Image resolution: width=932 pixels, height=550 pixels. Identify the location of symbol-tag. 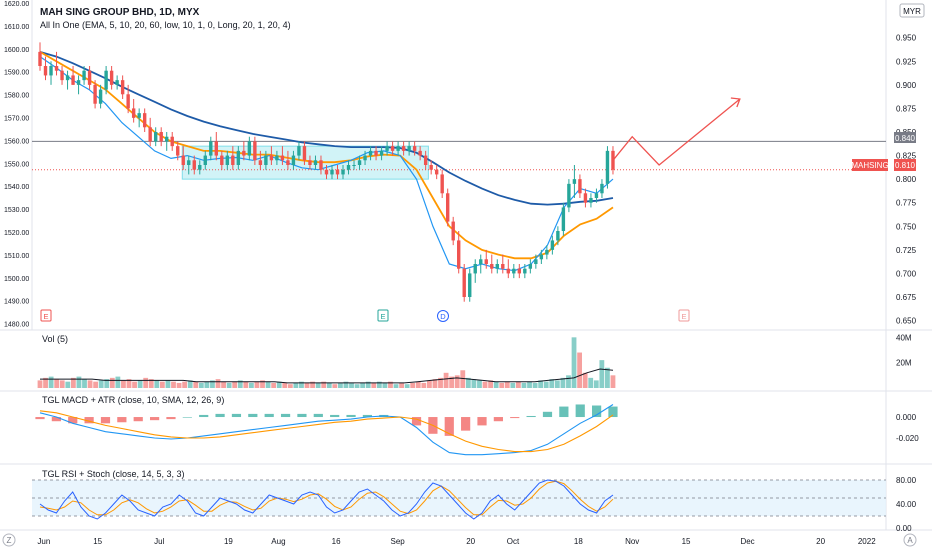
(870, 165).